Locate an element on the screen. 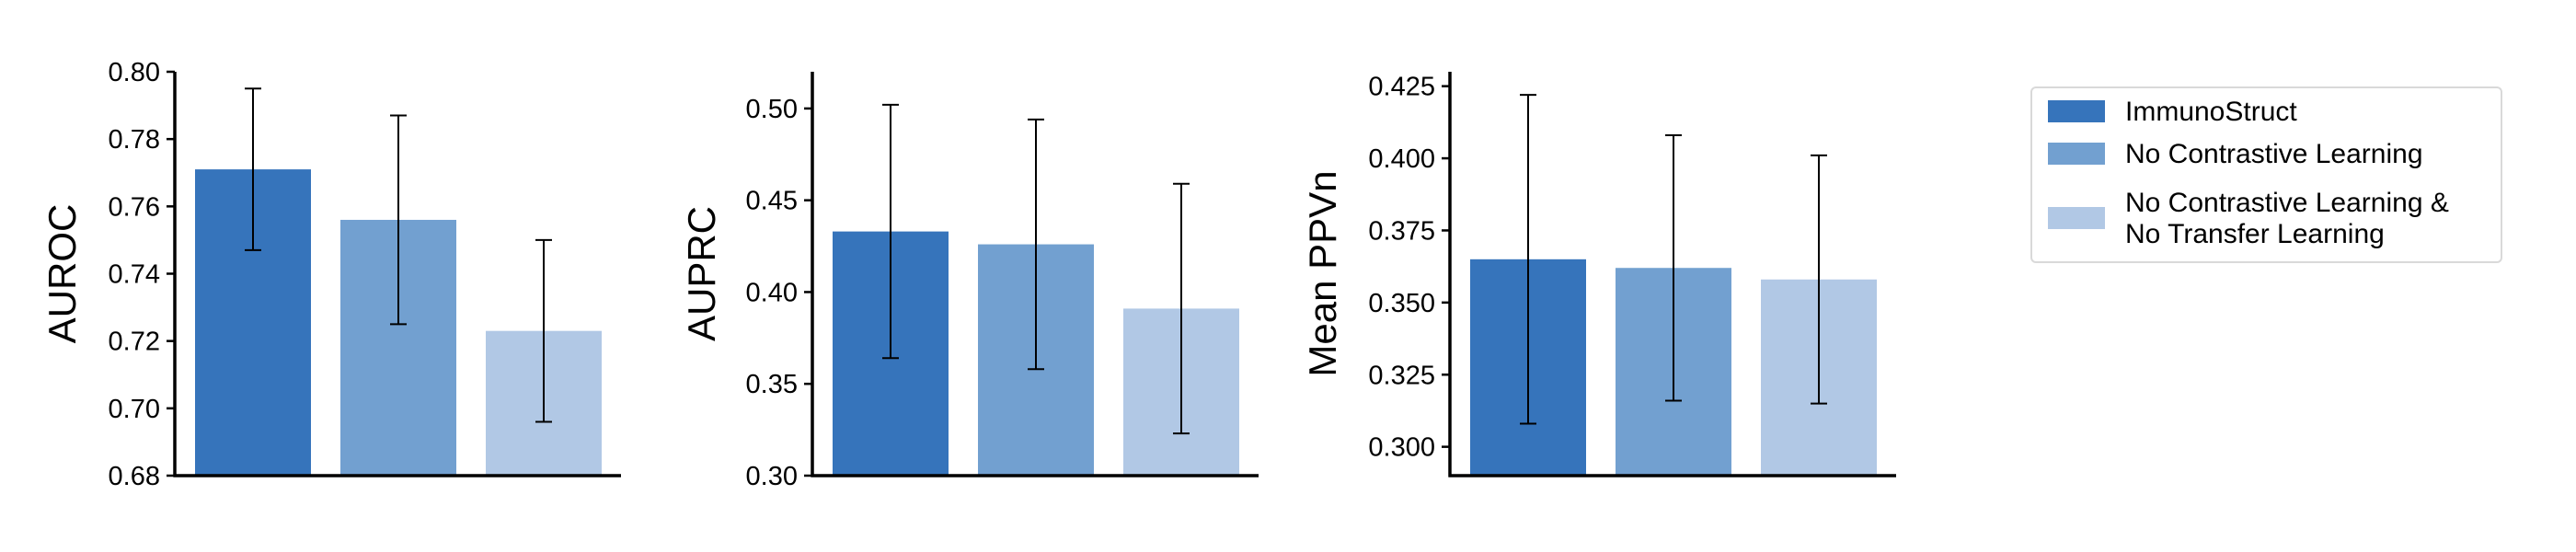 The height and width of the screenshot is (552, 2576). legend-label-3-line-2: No Transfer Learning is located at coordinates (2255, 234).